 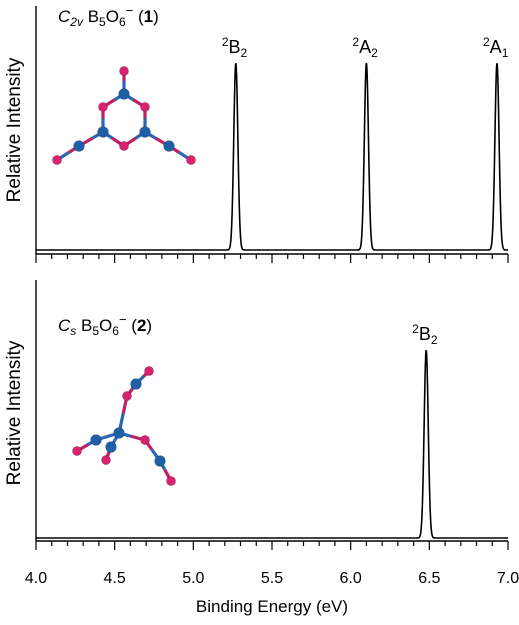 I want to click on peak-label: 2A2, so click(x=365, y=47).